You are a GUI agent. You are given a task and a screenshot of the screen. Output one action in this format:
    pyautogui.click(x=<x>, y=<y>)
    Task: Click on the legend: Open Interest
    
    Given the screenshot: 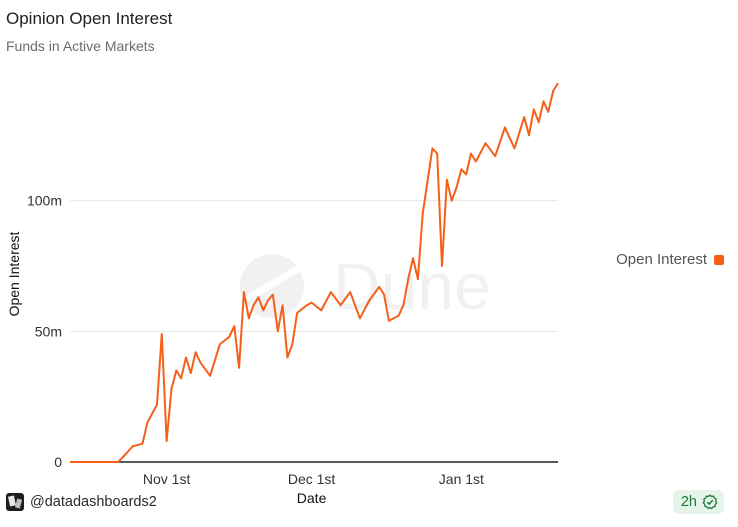 What is the action you would take?
    pyautogui.click(x=670, y=259)
    